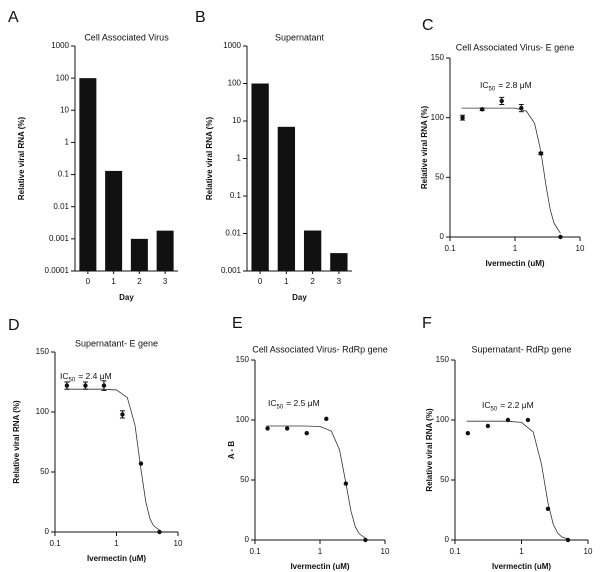 This screenshot has height=572, width=600. I want to click on panel-letter: D, so click(14, 325).